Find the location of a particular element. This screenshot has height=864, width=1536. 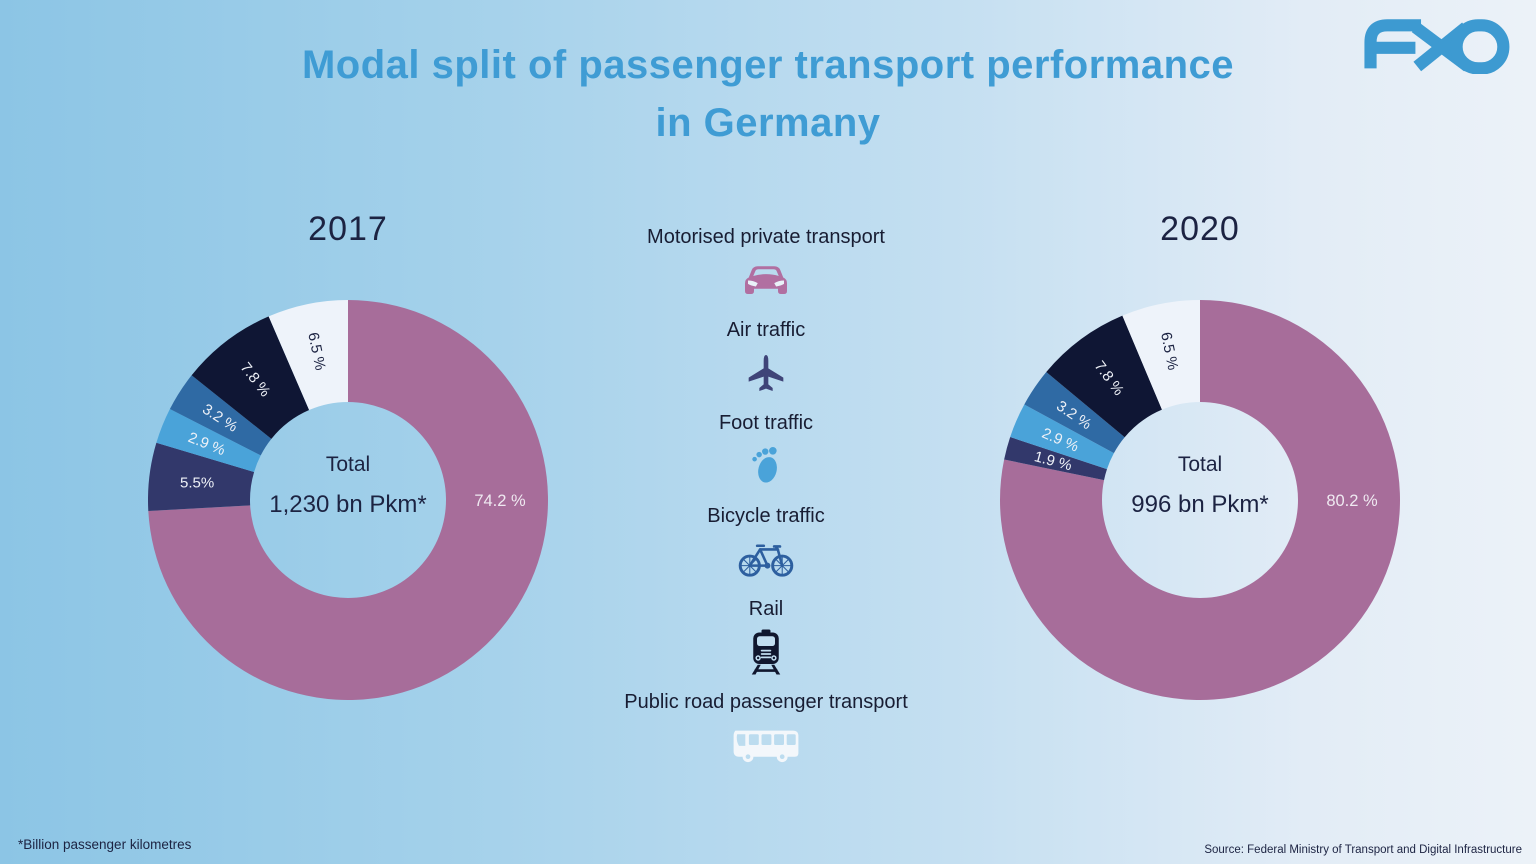

chart-year-2017: 2017 is located at coordinates (348, 229).